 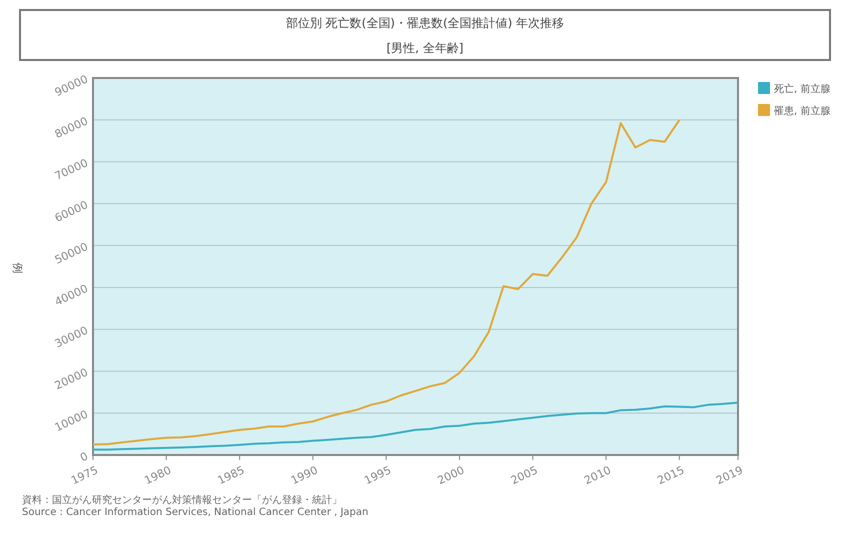 What do you see at coordinates (304, 476) in the screenshot?
I see `x-tick-label: 1990` at bounding box center [304, 476].